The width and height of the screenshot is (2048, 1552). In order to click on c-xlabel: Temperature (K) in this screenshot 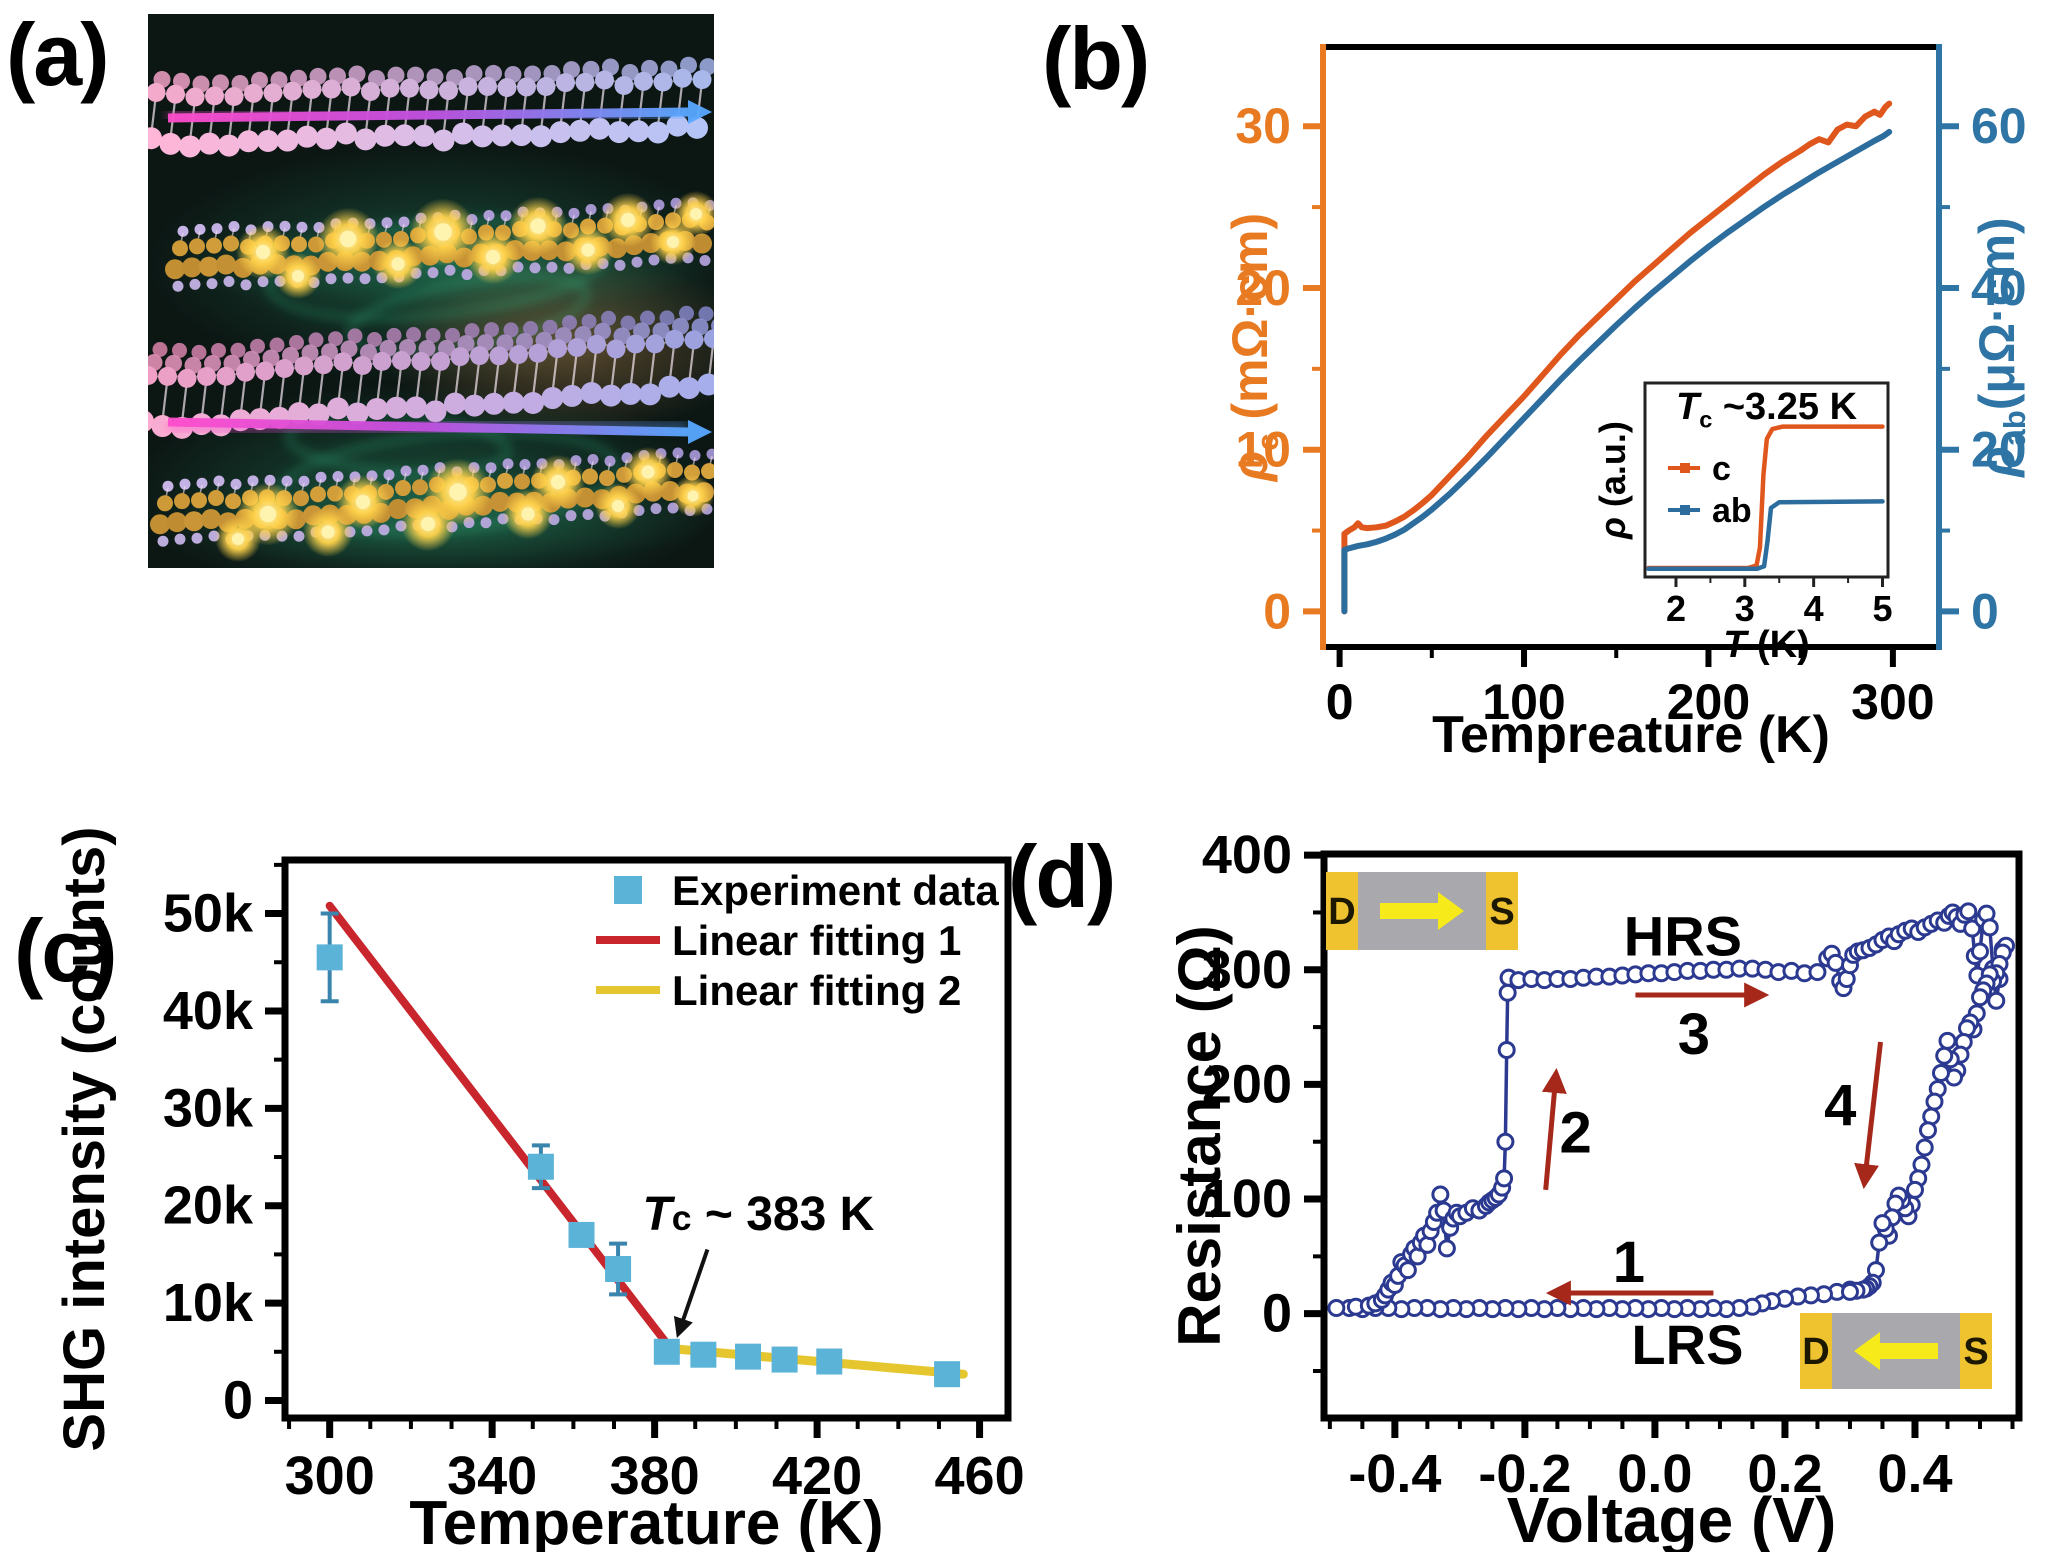, I will do `click(646, 1520)`.